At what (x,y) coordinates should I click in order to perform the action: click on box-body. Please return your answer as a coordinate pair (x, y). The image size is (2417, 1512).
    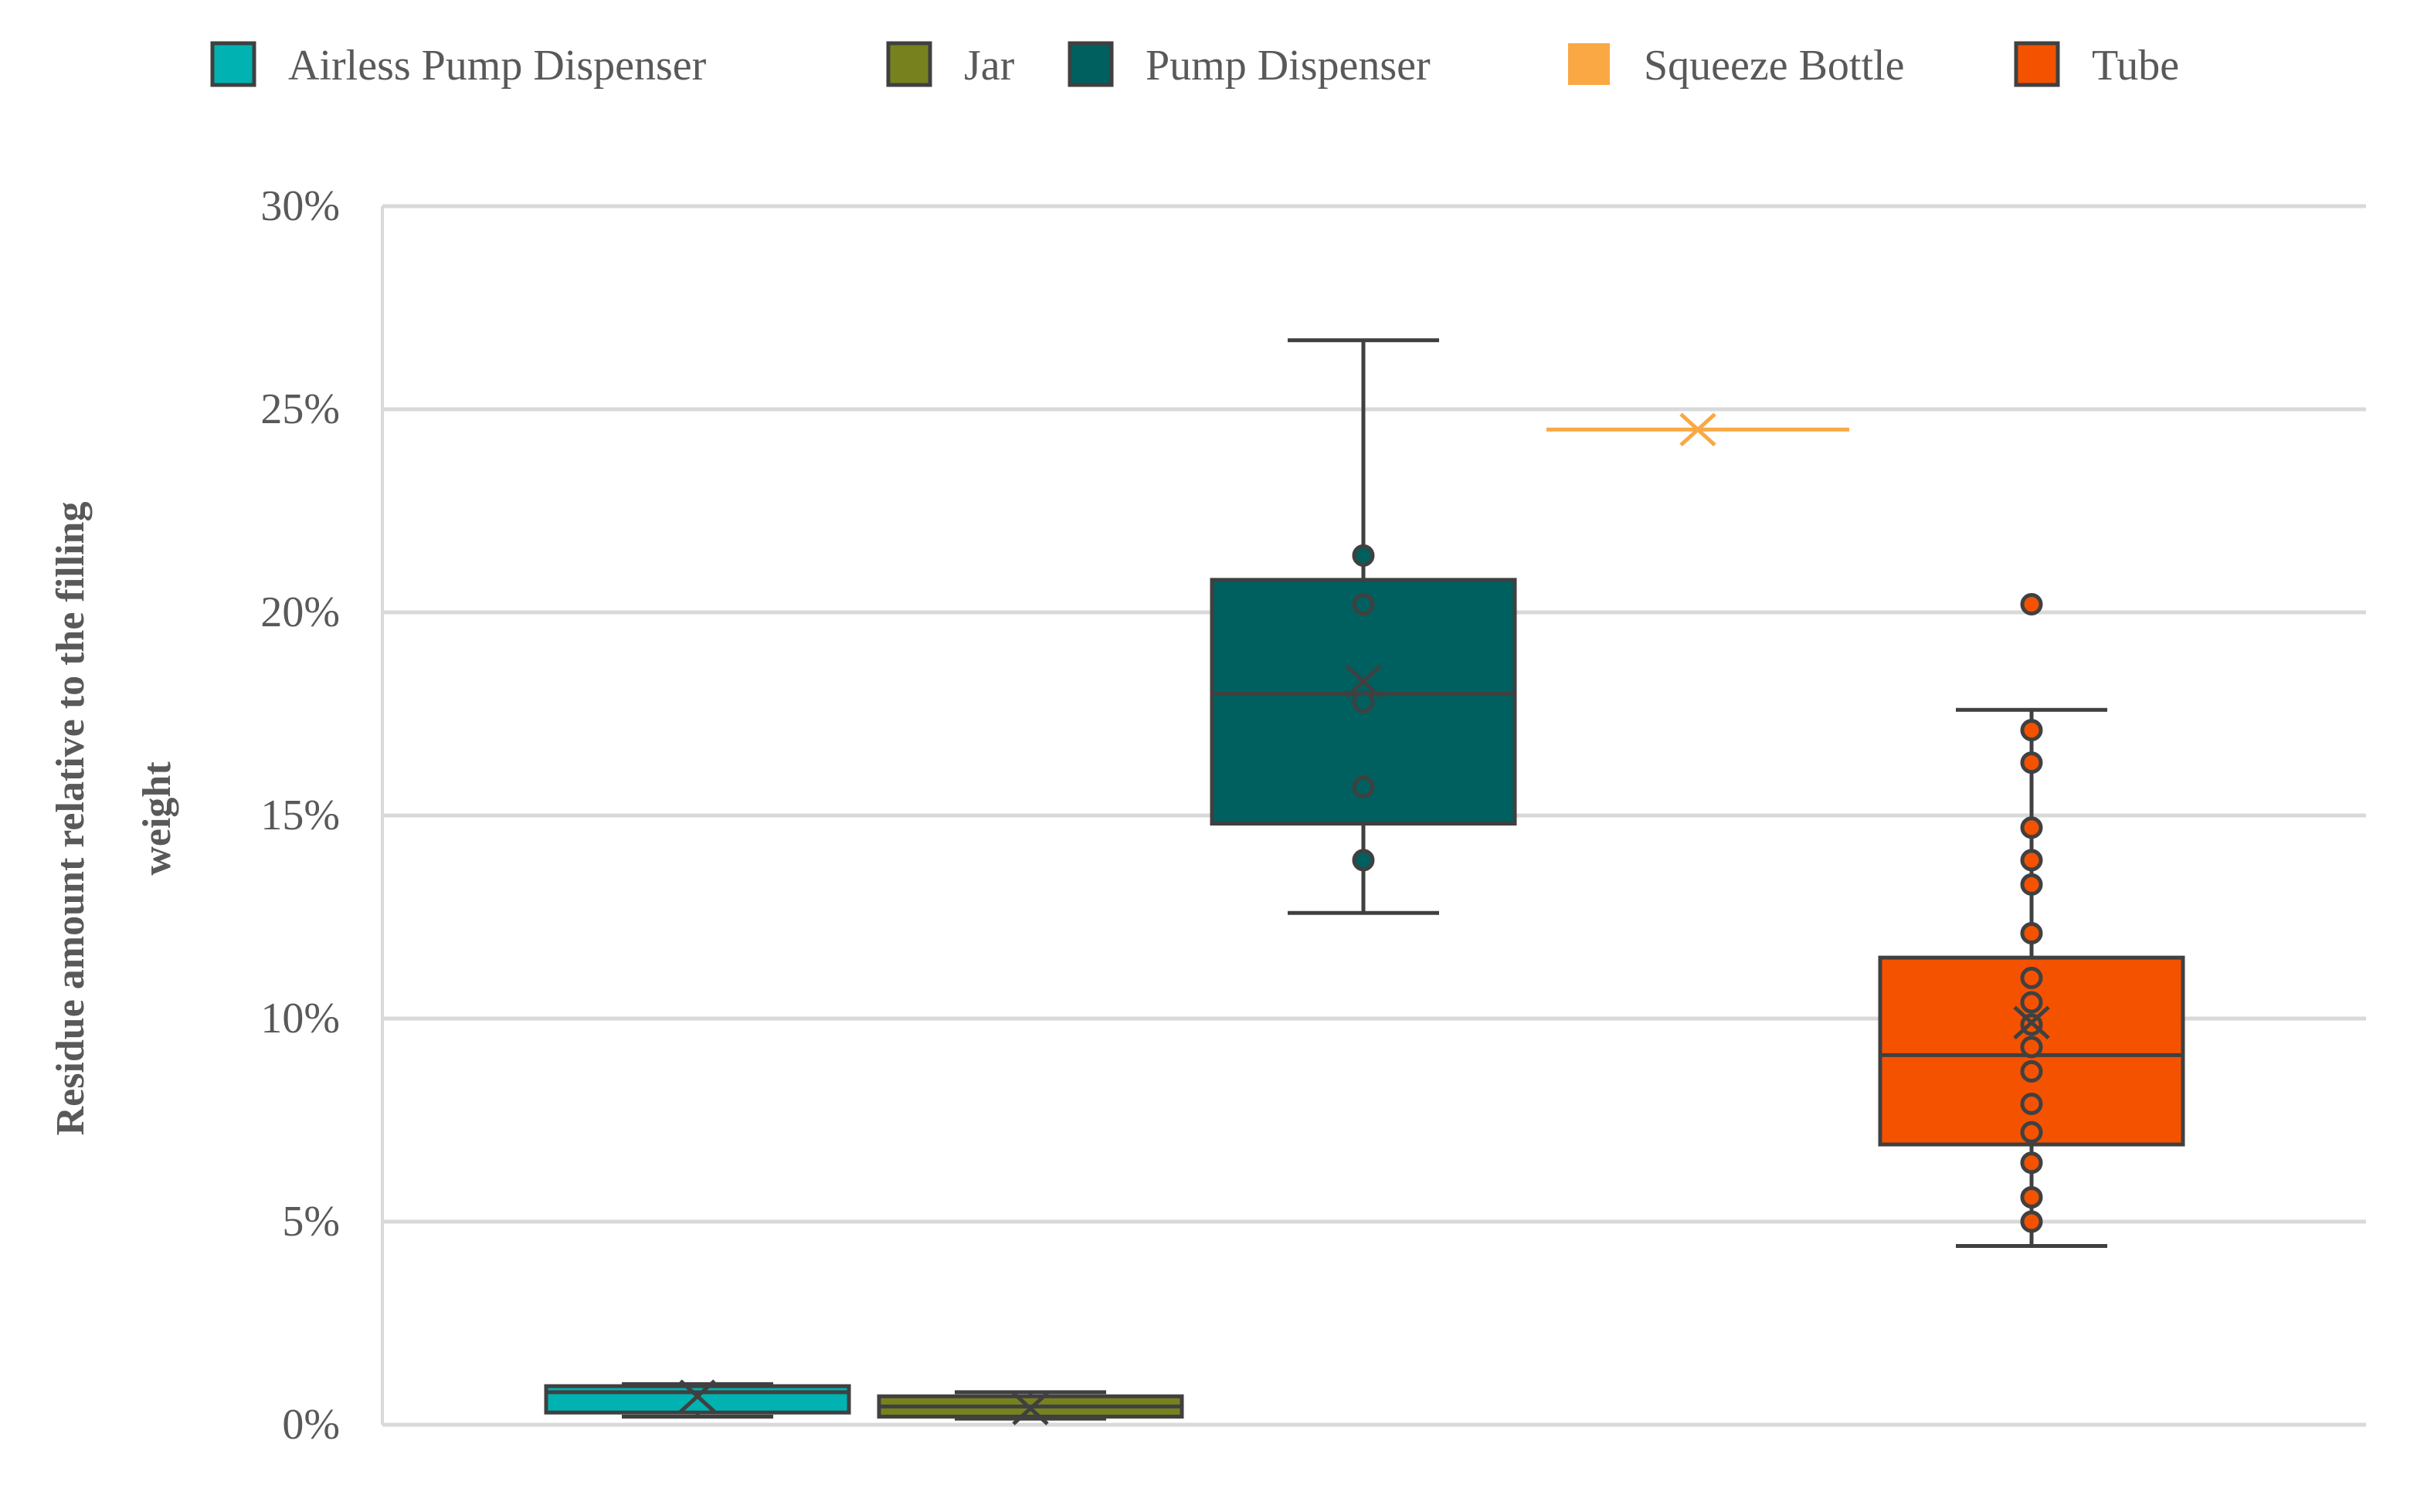
    Looking at the image, I should click on (697, 1399).